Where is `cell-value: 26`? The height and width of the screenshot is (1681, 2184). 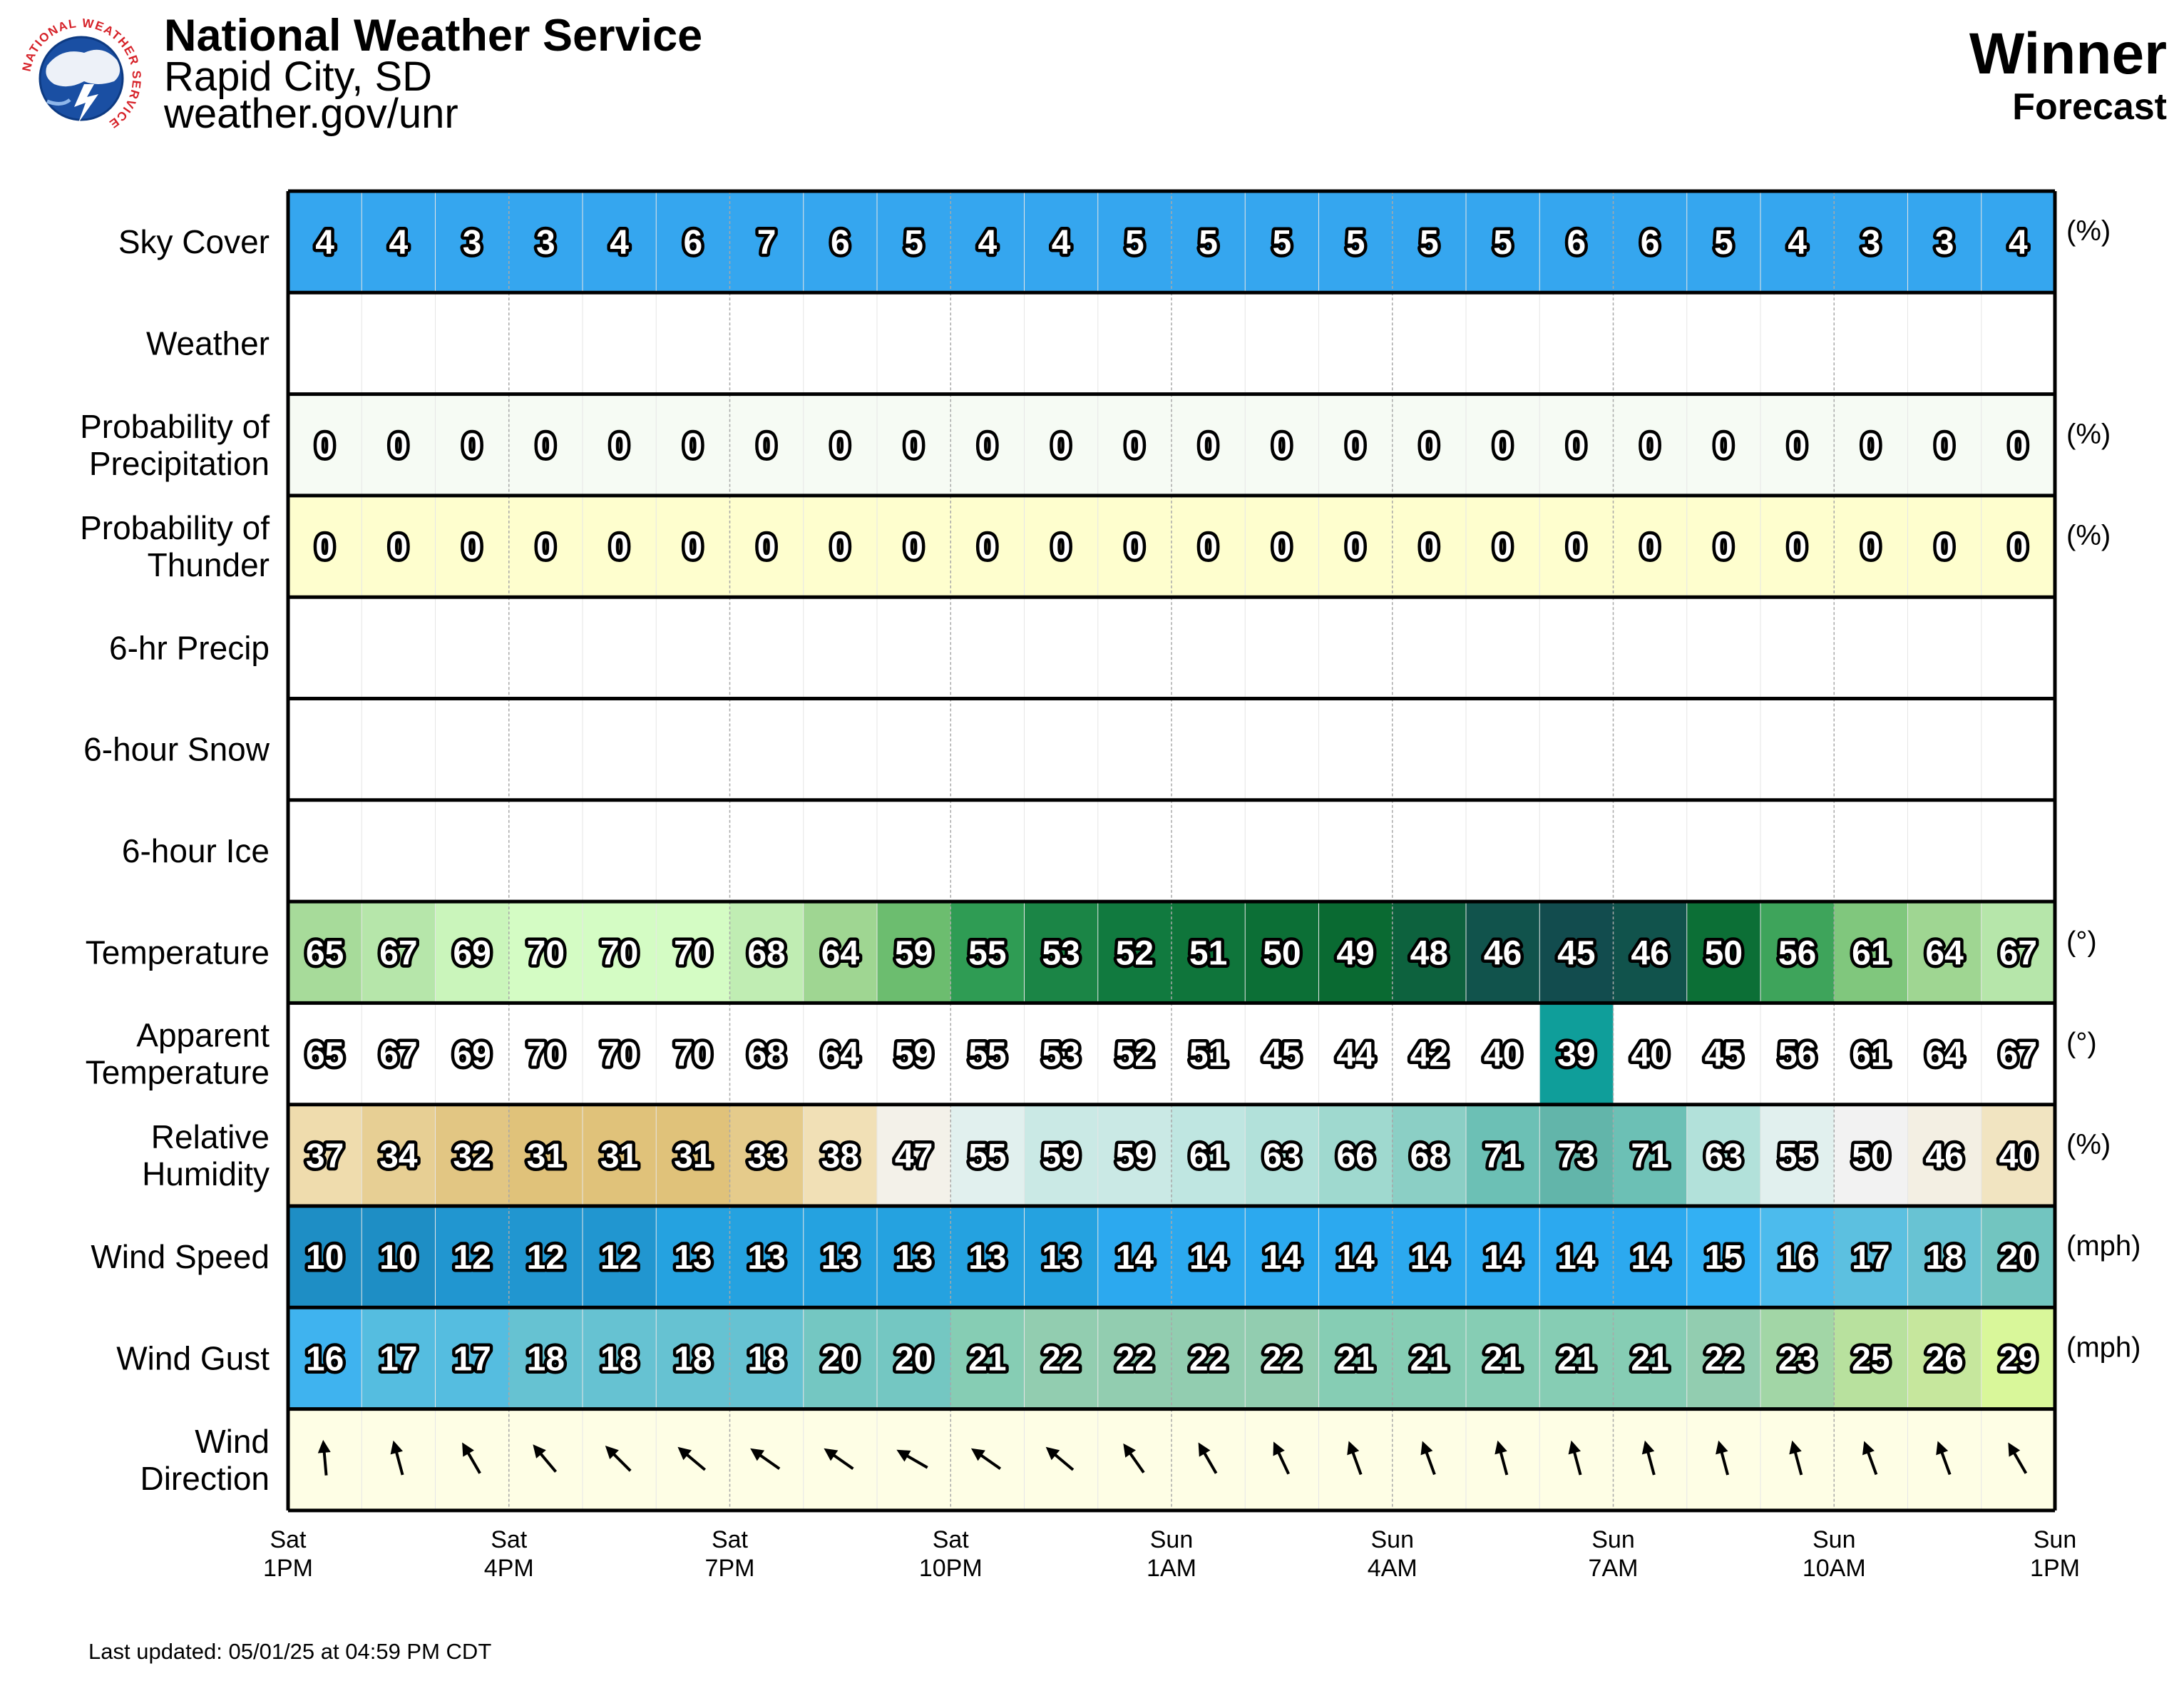 cell-value: 26 is located at coordinates (1944, 1359).